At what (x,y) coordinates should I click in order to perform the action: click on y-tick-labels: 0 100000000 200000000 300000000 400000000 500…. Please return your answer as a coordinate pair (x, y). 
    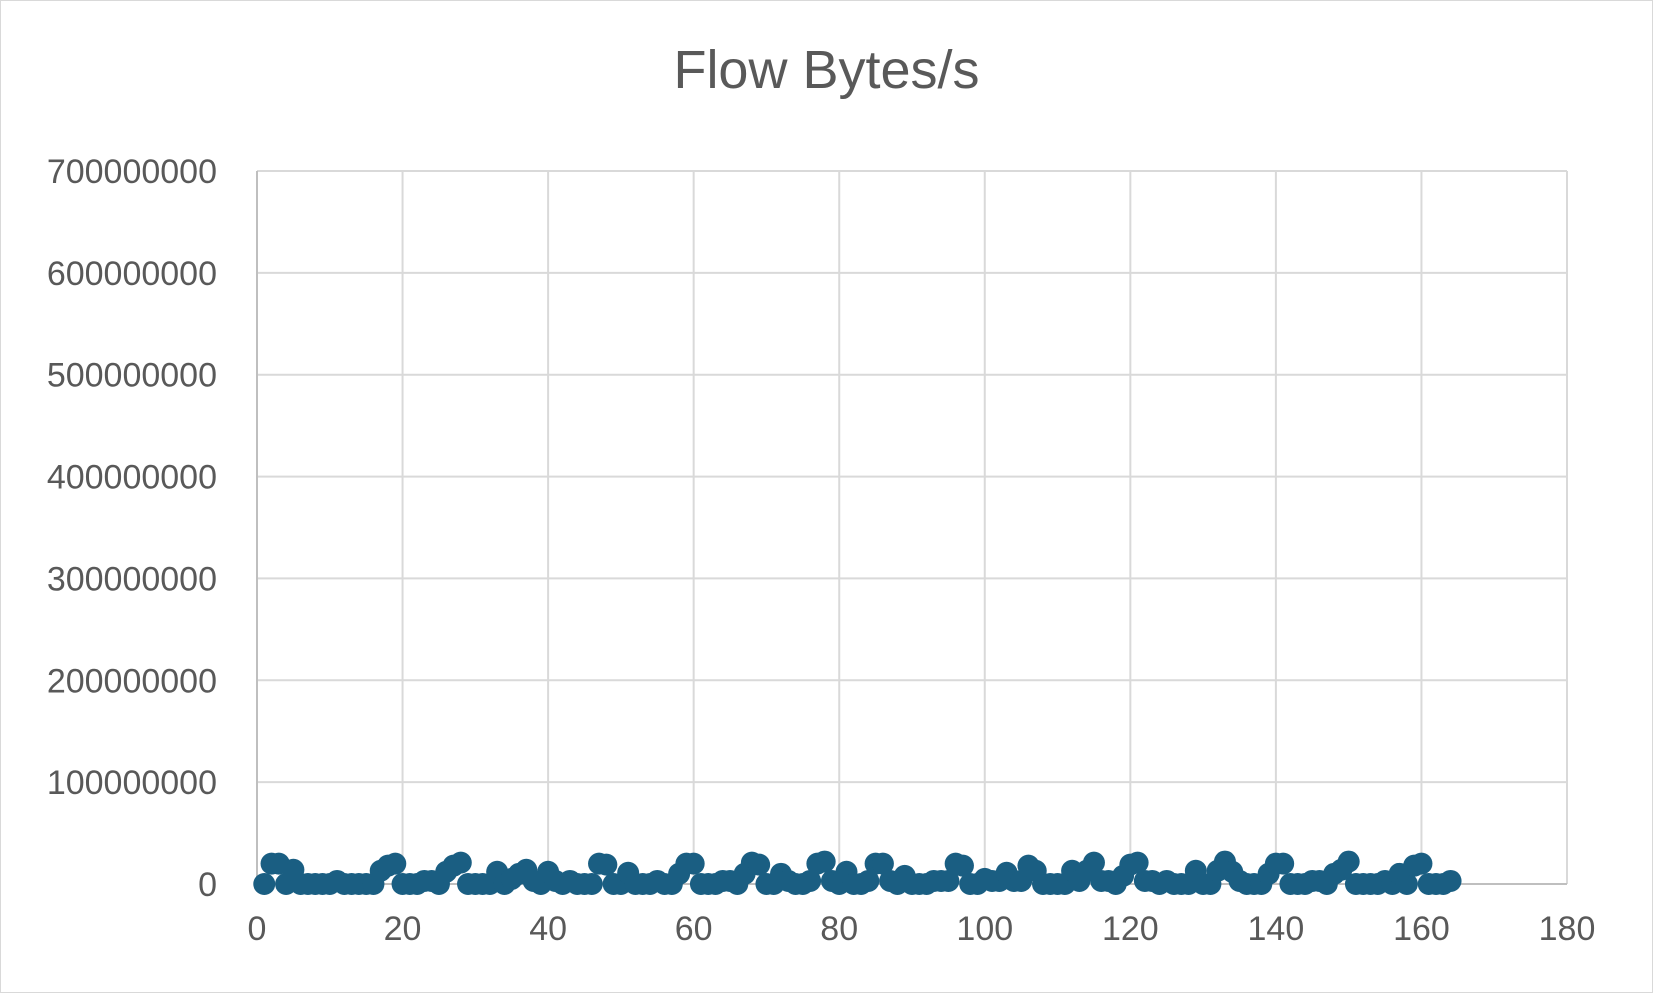
    Looking at the image, I should click on (132, 528).